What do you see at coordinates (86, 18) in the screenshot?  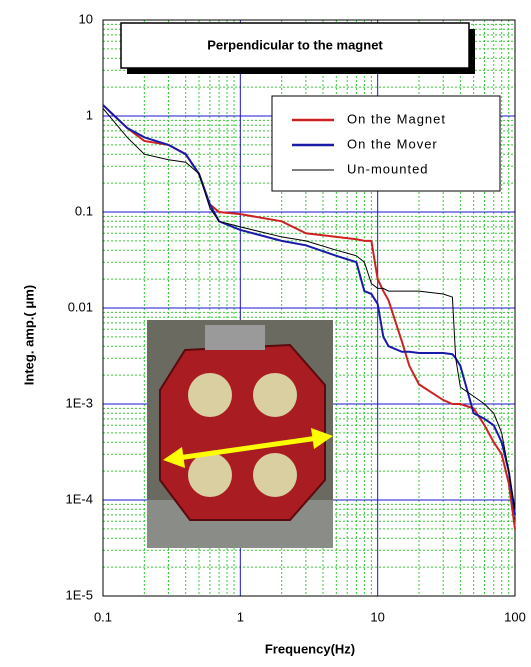 I see `y-tick-label: 10` at bounding box center [86, 18].